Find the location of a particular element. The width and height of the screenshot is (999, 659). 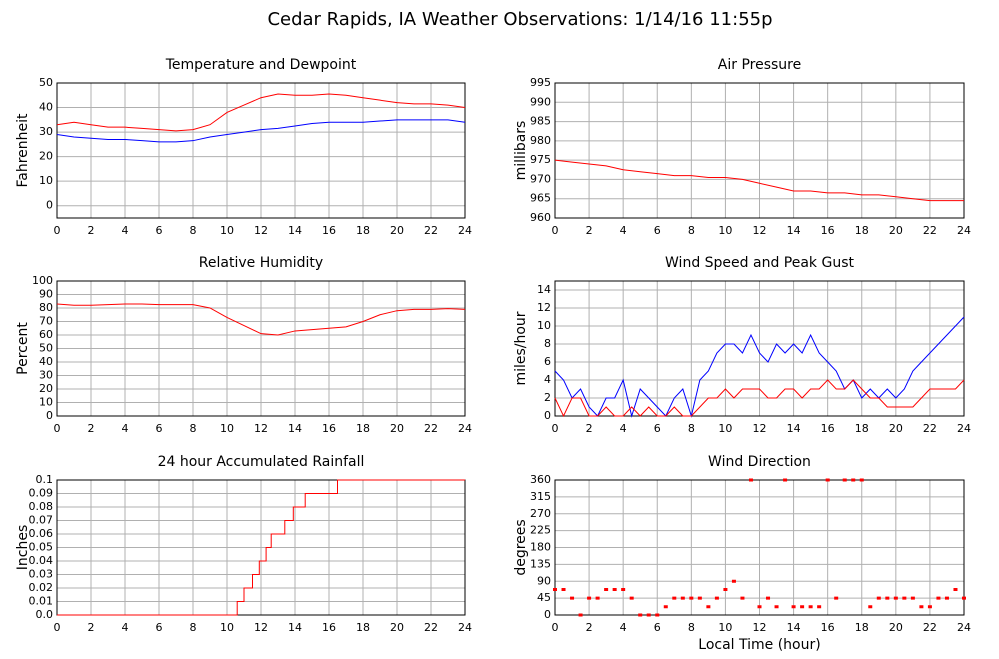

y-tick-label: 12 is located at coordinates (544, 307).